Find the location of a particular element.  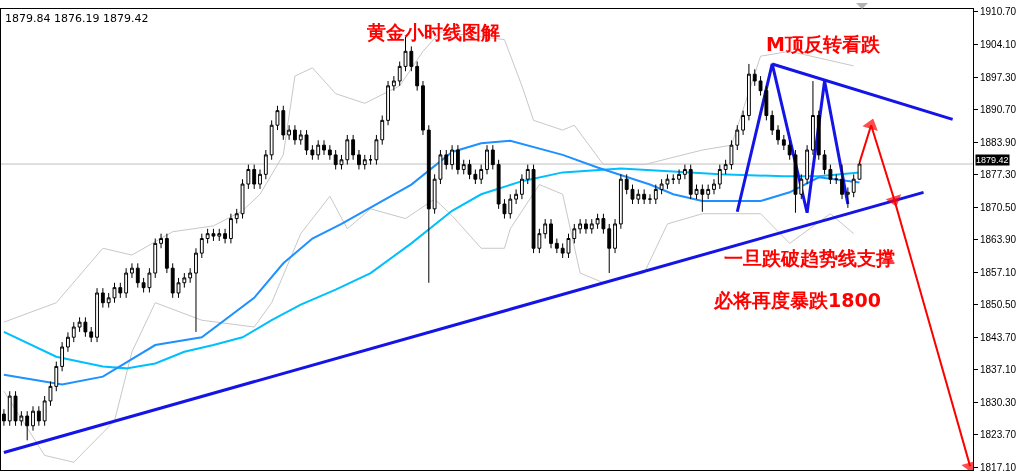

y-tick-label: 1890.70 is located at coordinates (998, 109).